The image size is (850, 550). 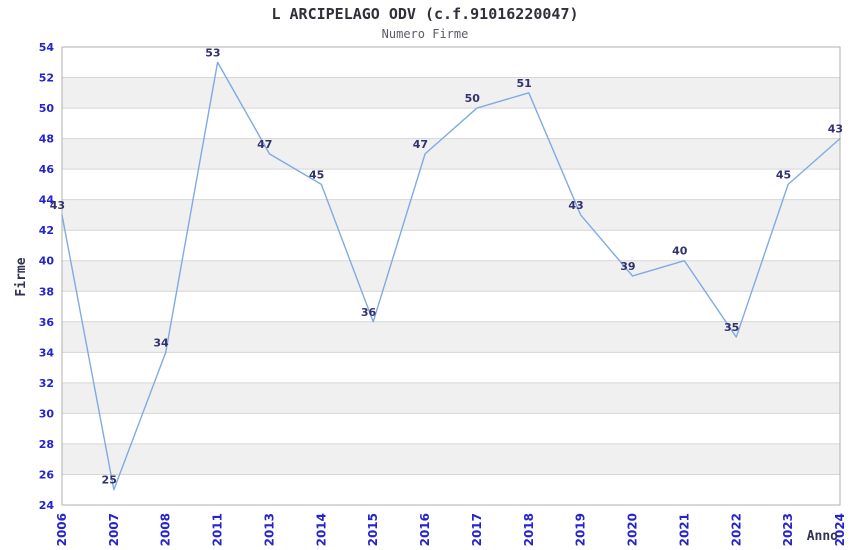 What do you see at coordinates (47, 108) in the screenshot?
I see `y-tick-label: 50` at bounding box center [47, 108].